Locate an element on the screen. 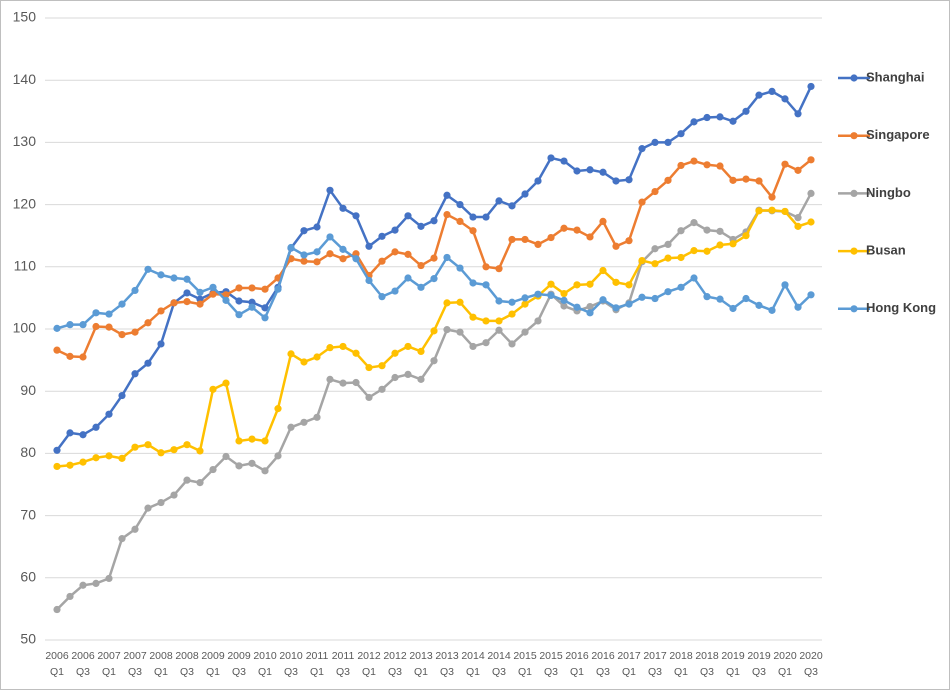 This screenshot has height=690, width=950. x-tick-label: 2017 Q1 is located at coordinates (629, 664).